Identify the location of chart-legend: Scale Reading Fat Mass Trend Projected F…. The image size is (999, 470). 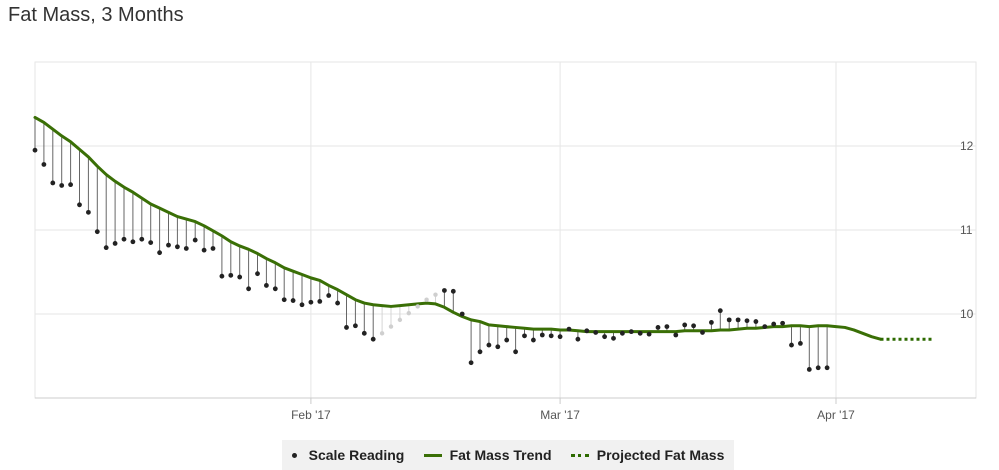
(508, 455).